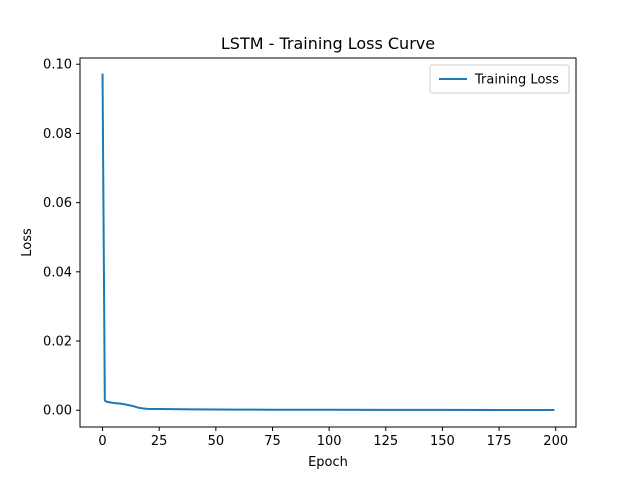 The width and height of the screenshot is (640, 480). Describe the element at coordinates (57, 342) in the screenshot. I see `y-tick-label: 0.02` at that location.